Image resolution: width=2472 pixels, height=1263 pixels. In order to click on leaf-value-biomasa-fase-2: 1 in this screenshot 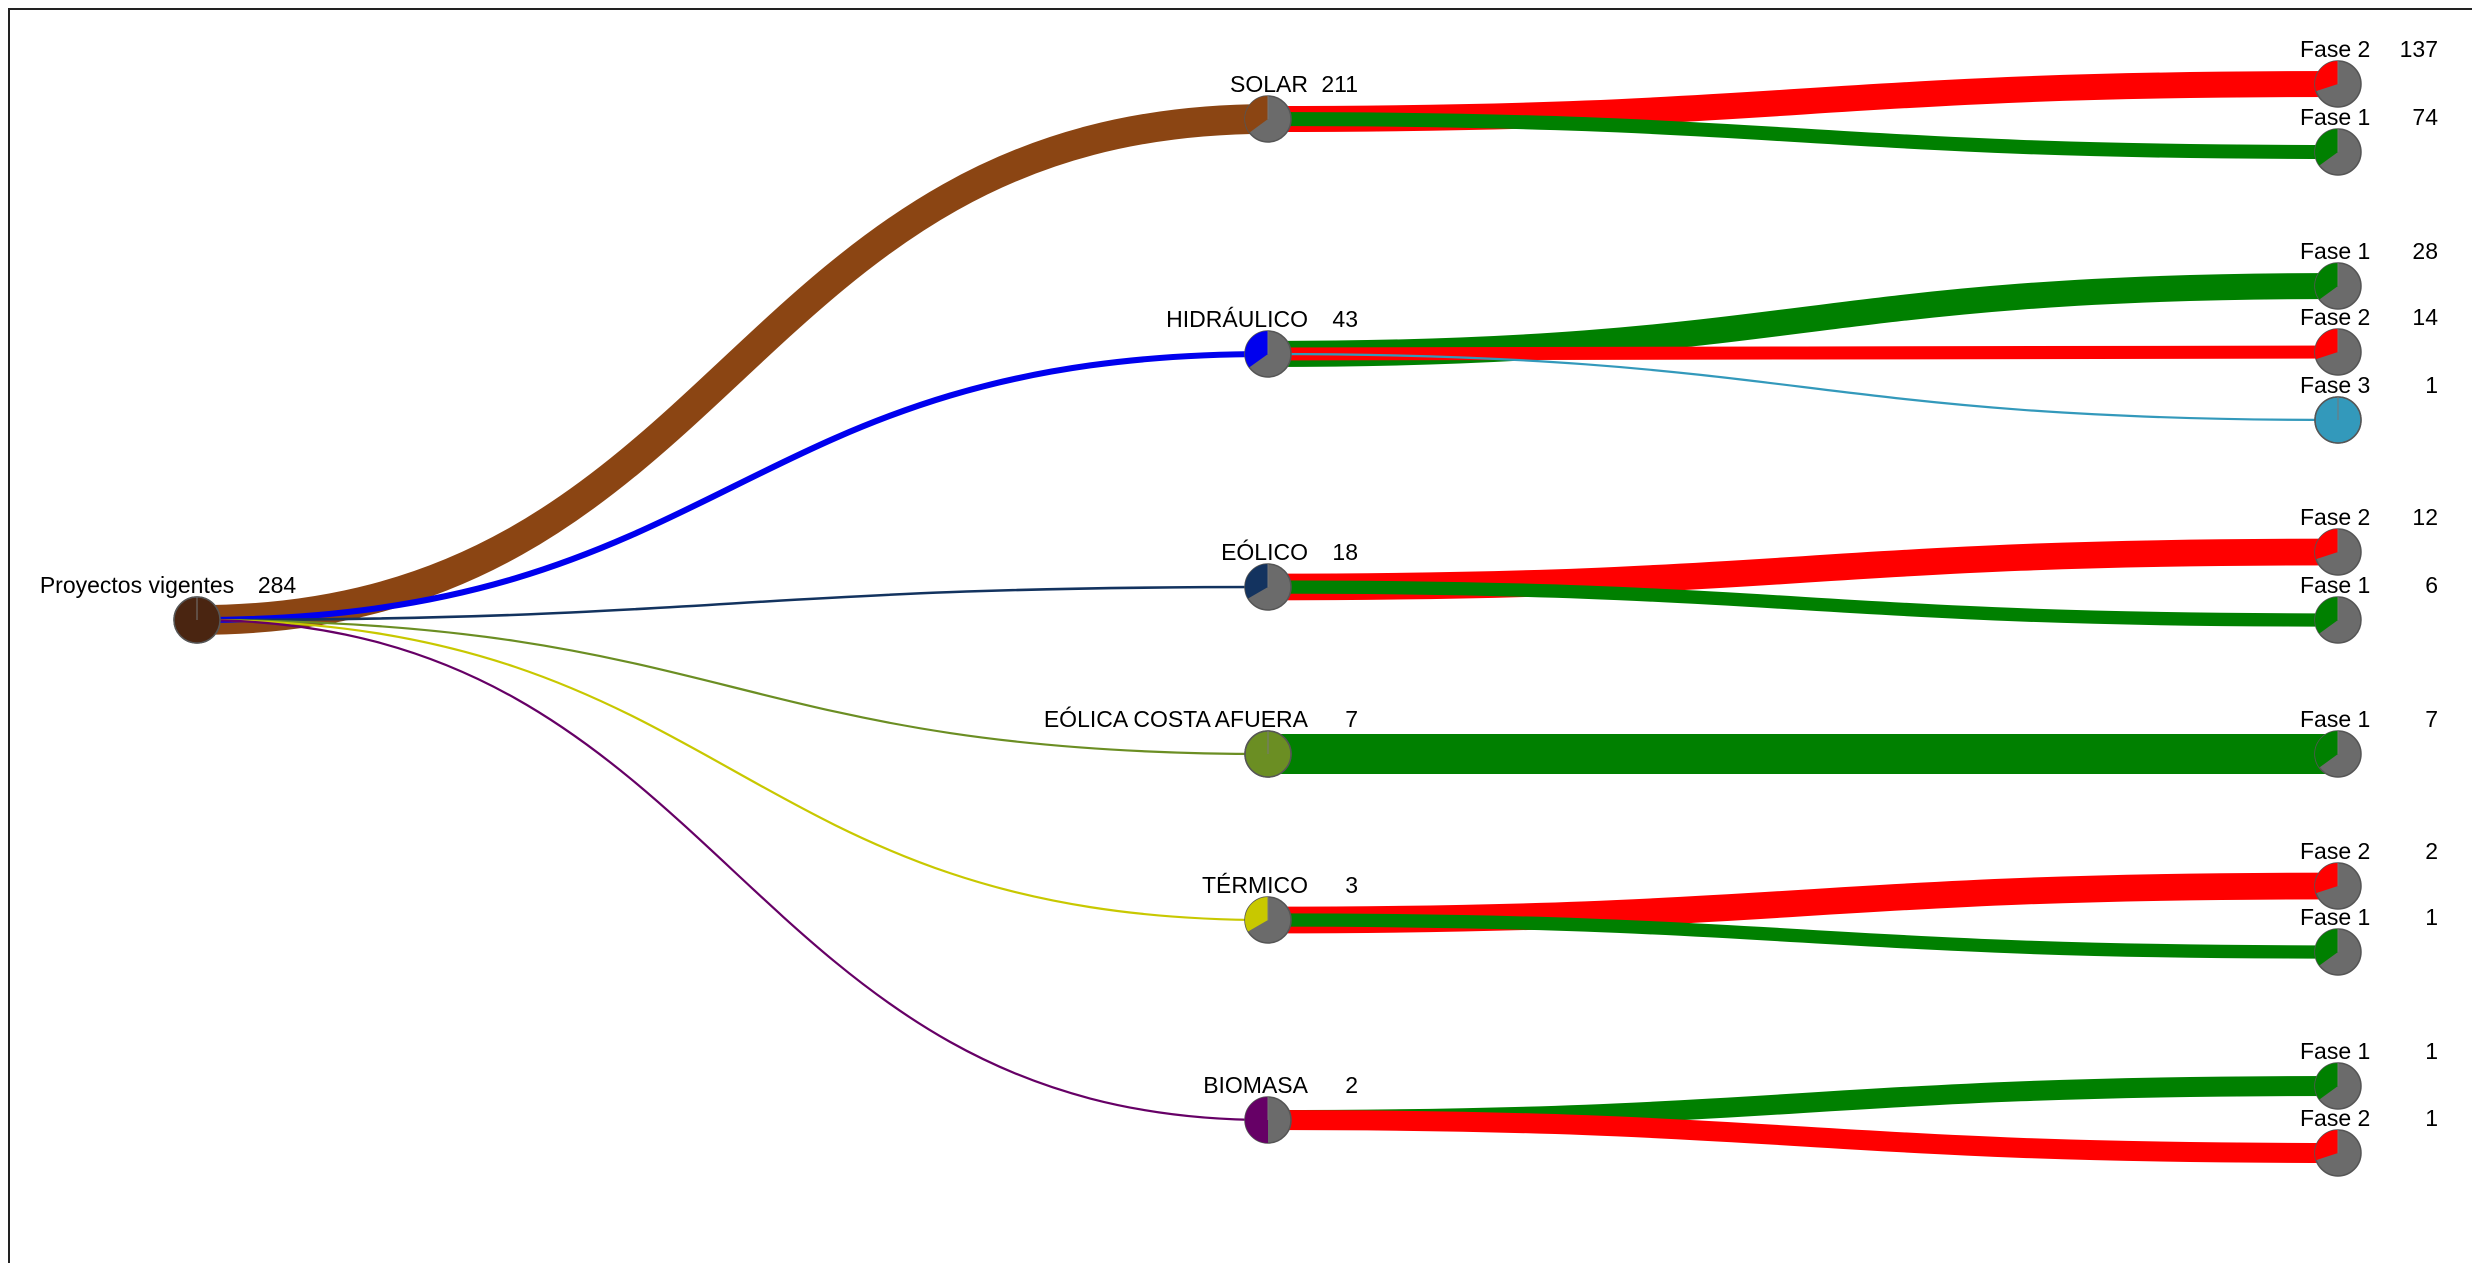, I will do `click(2431, 1118)`.